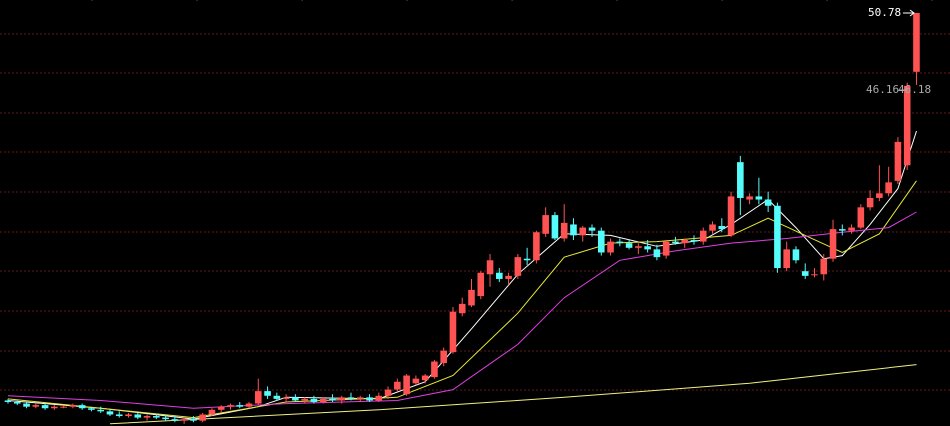 This screenshot has height=426, width=950. Describe the element at coordinates (882, 89) in the screenshot. I see `low-label: 46.16` at that location.